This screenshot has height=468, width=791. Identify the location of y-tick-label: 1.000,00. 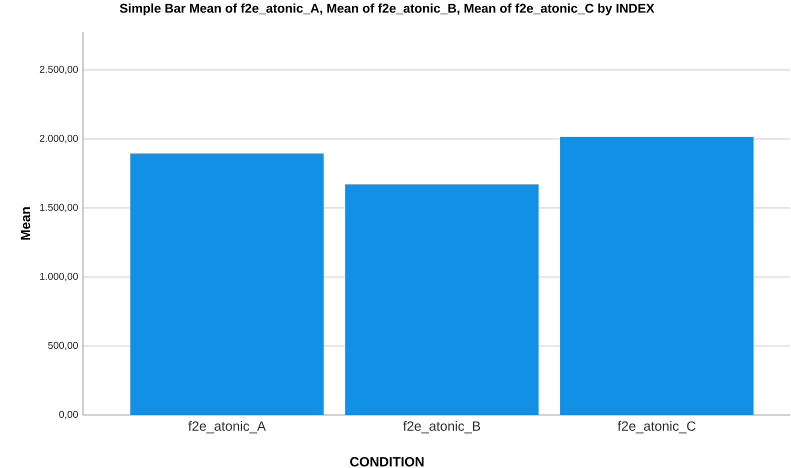
(59, 277).